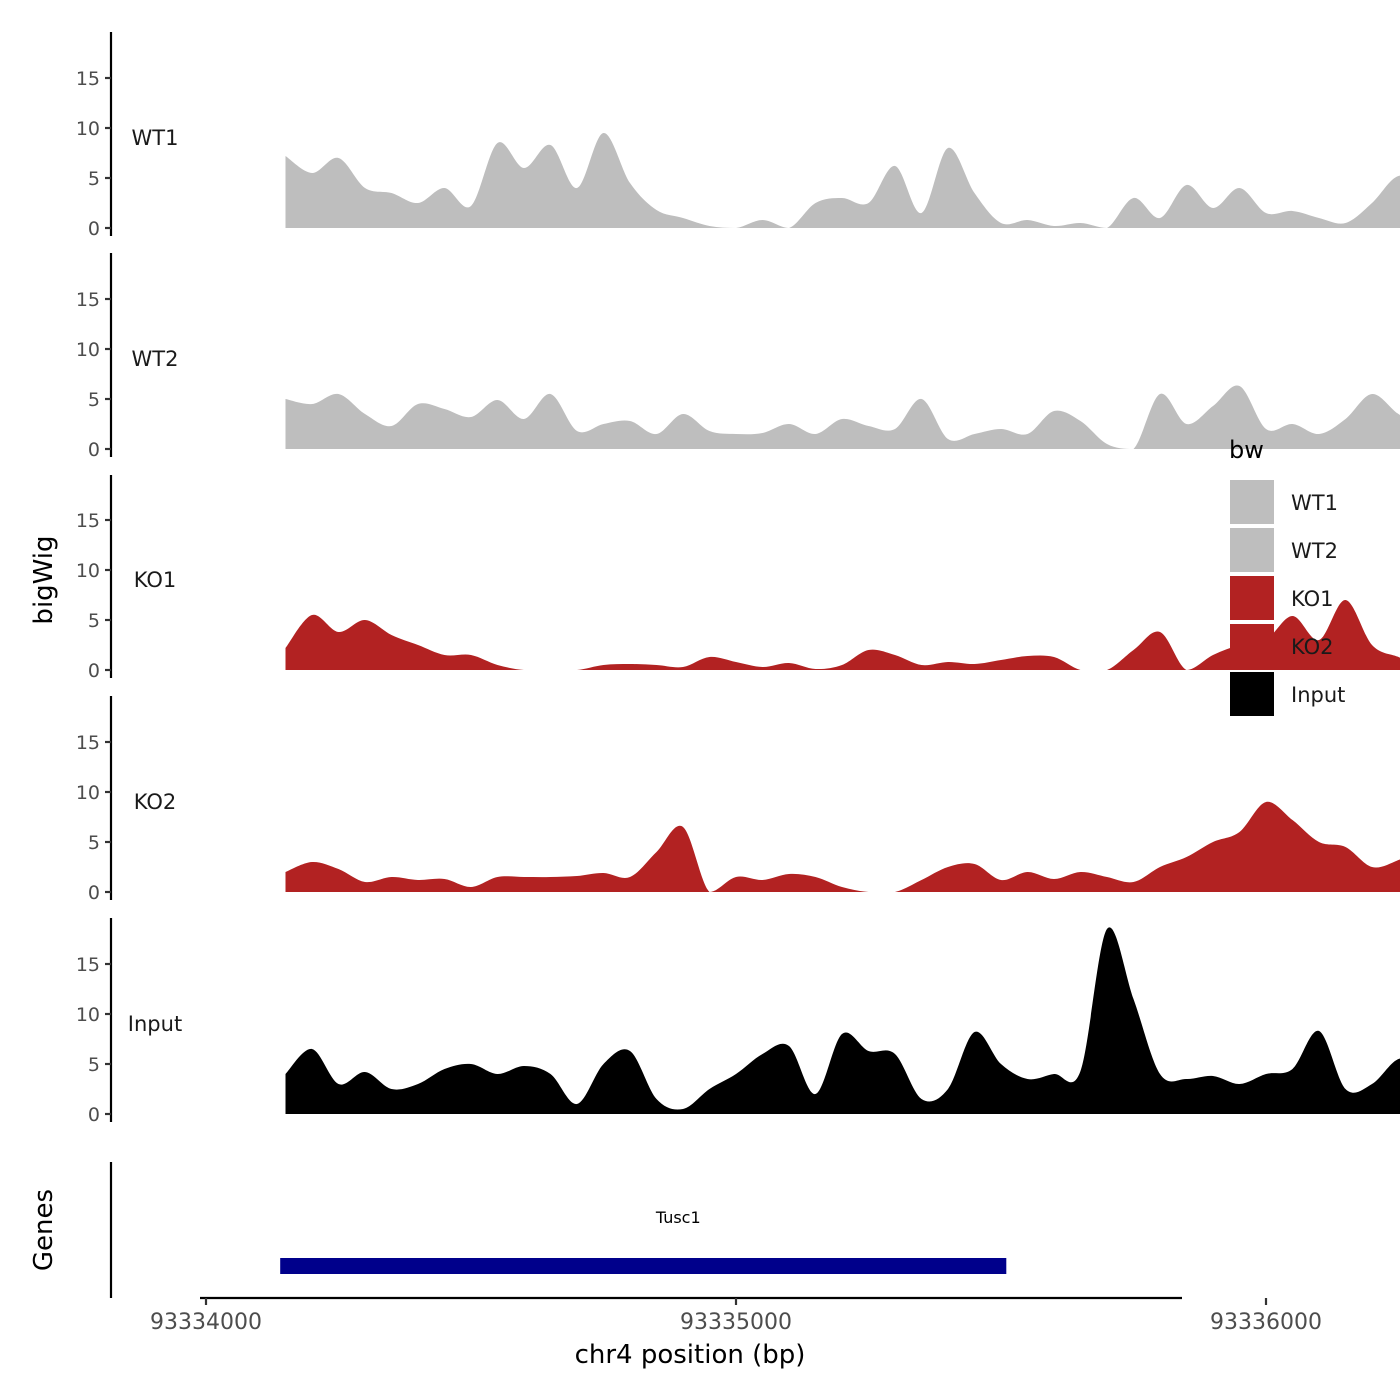 The height and width of the screenshot is (1400, 1400). What do you see at coordinates (842, 180) in the screenshot?
I see `coverage-area-wt1` at bounding box center [842, 180].